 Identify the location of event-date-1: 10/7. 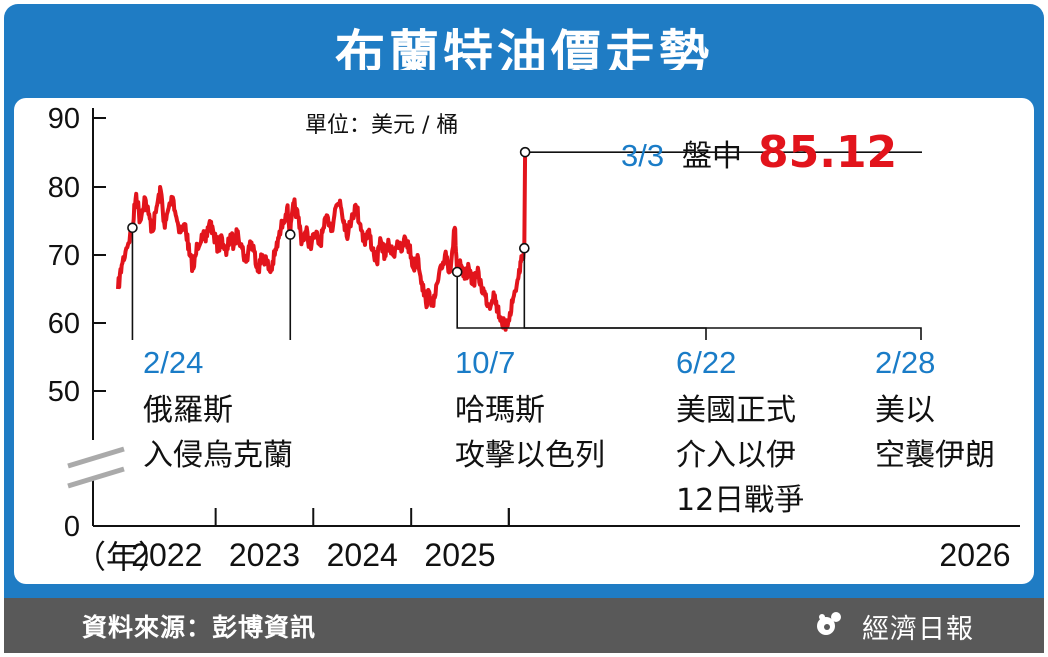
(485, 362).